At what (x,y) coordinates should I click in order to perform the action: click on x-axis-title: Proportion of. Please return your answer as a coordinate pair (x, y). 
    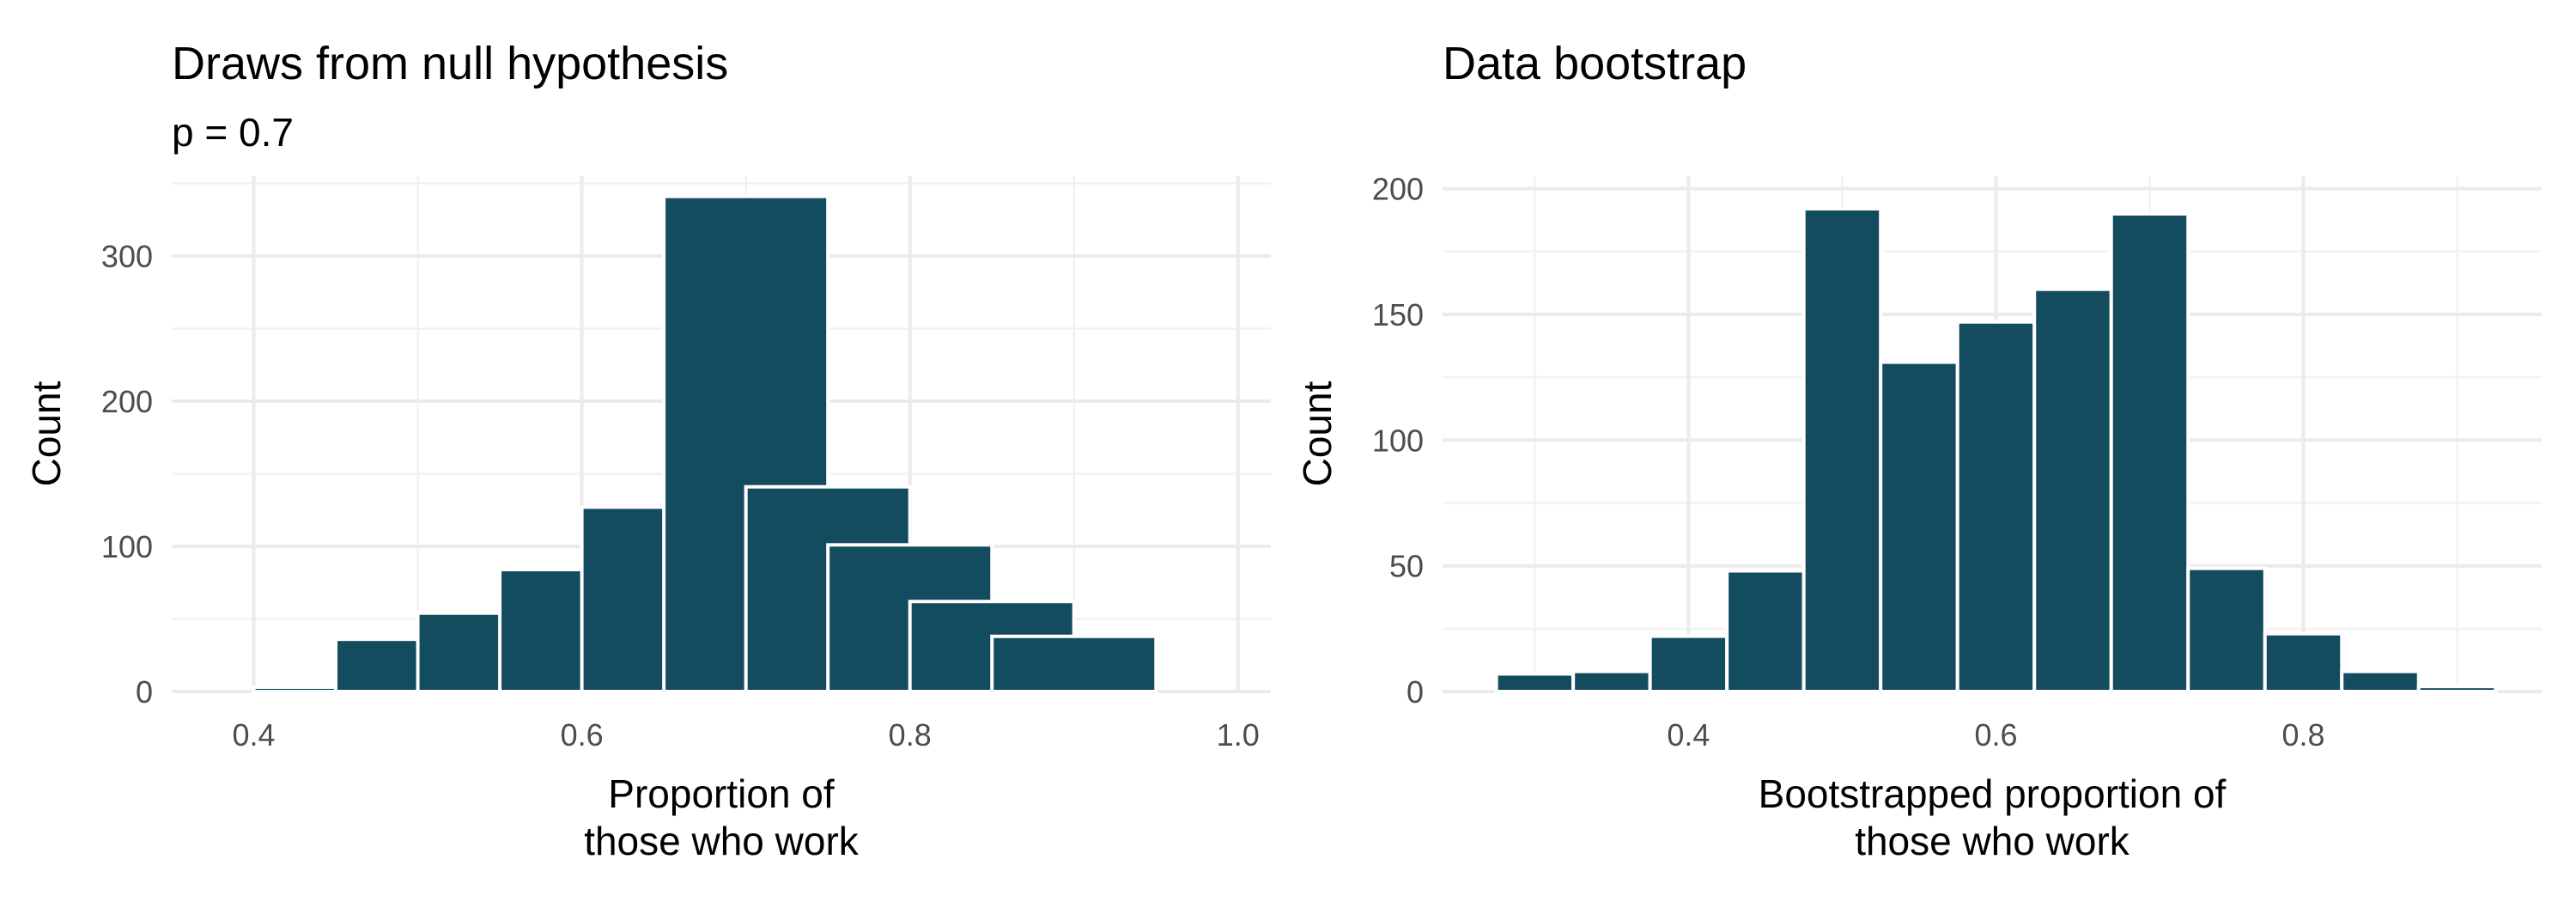
    Looking at the image, I should click on (722, 793).